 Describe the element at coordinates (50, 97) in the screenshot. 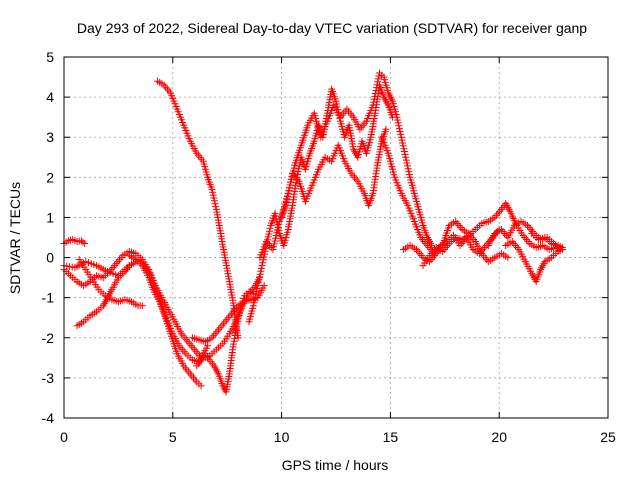

I see `y-tick-label: 4` at that location.